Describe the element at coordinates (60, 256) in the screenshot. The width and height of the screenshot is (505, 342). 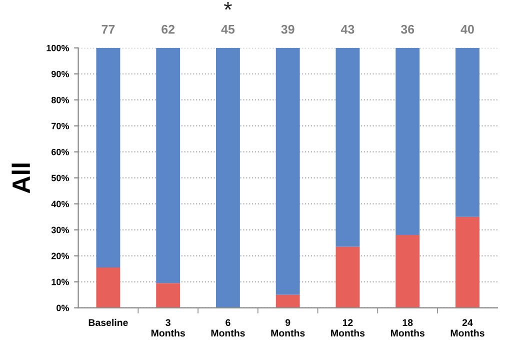
I see `y-tick-label: 20%` at that location.